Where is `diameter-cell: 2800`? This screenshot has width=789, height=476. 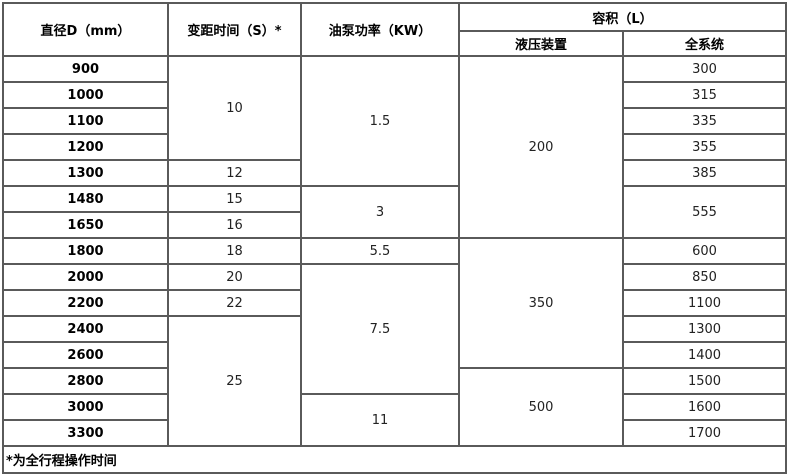
diameter-cell: 2800 is located at coordinates (85, 381).